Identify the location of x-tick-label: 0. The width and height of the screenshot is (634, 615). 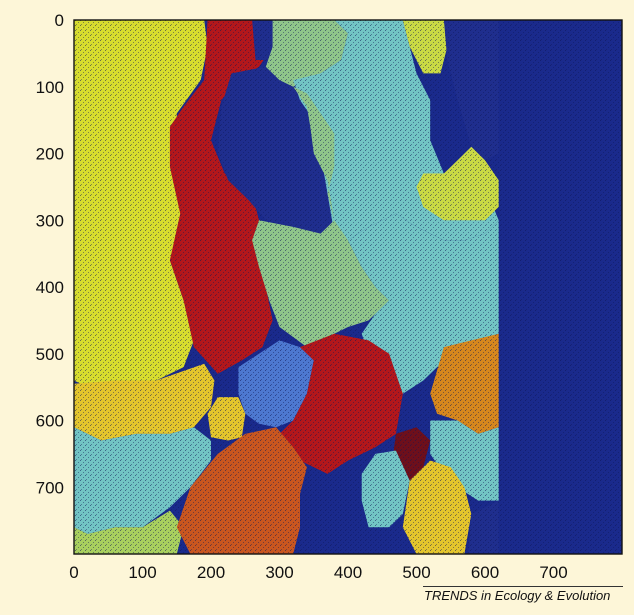
(73, 572).